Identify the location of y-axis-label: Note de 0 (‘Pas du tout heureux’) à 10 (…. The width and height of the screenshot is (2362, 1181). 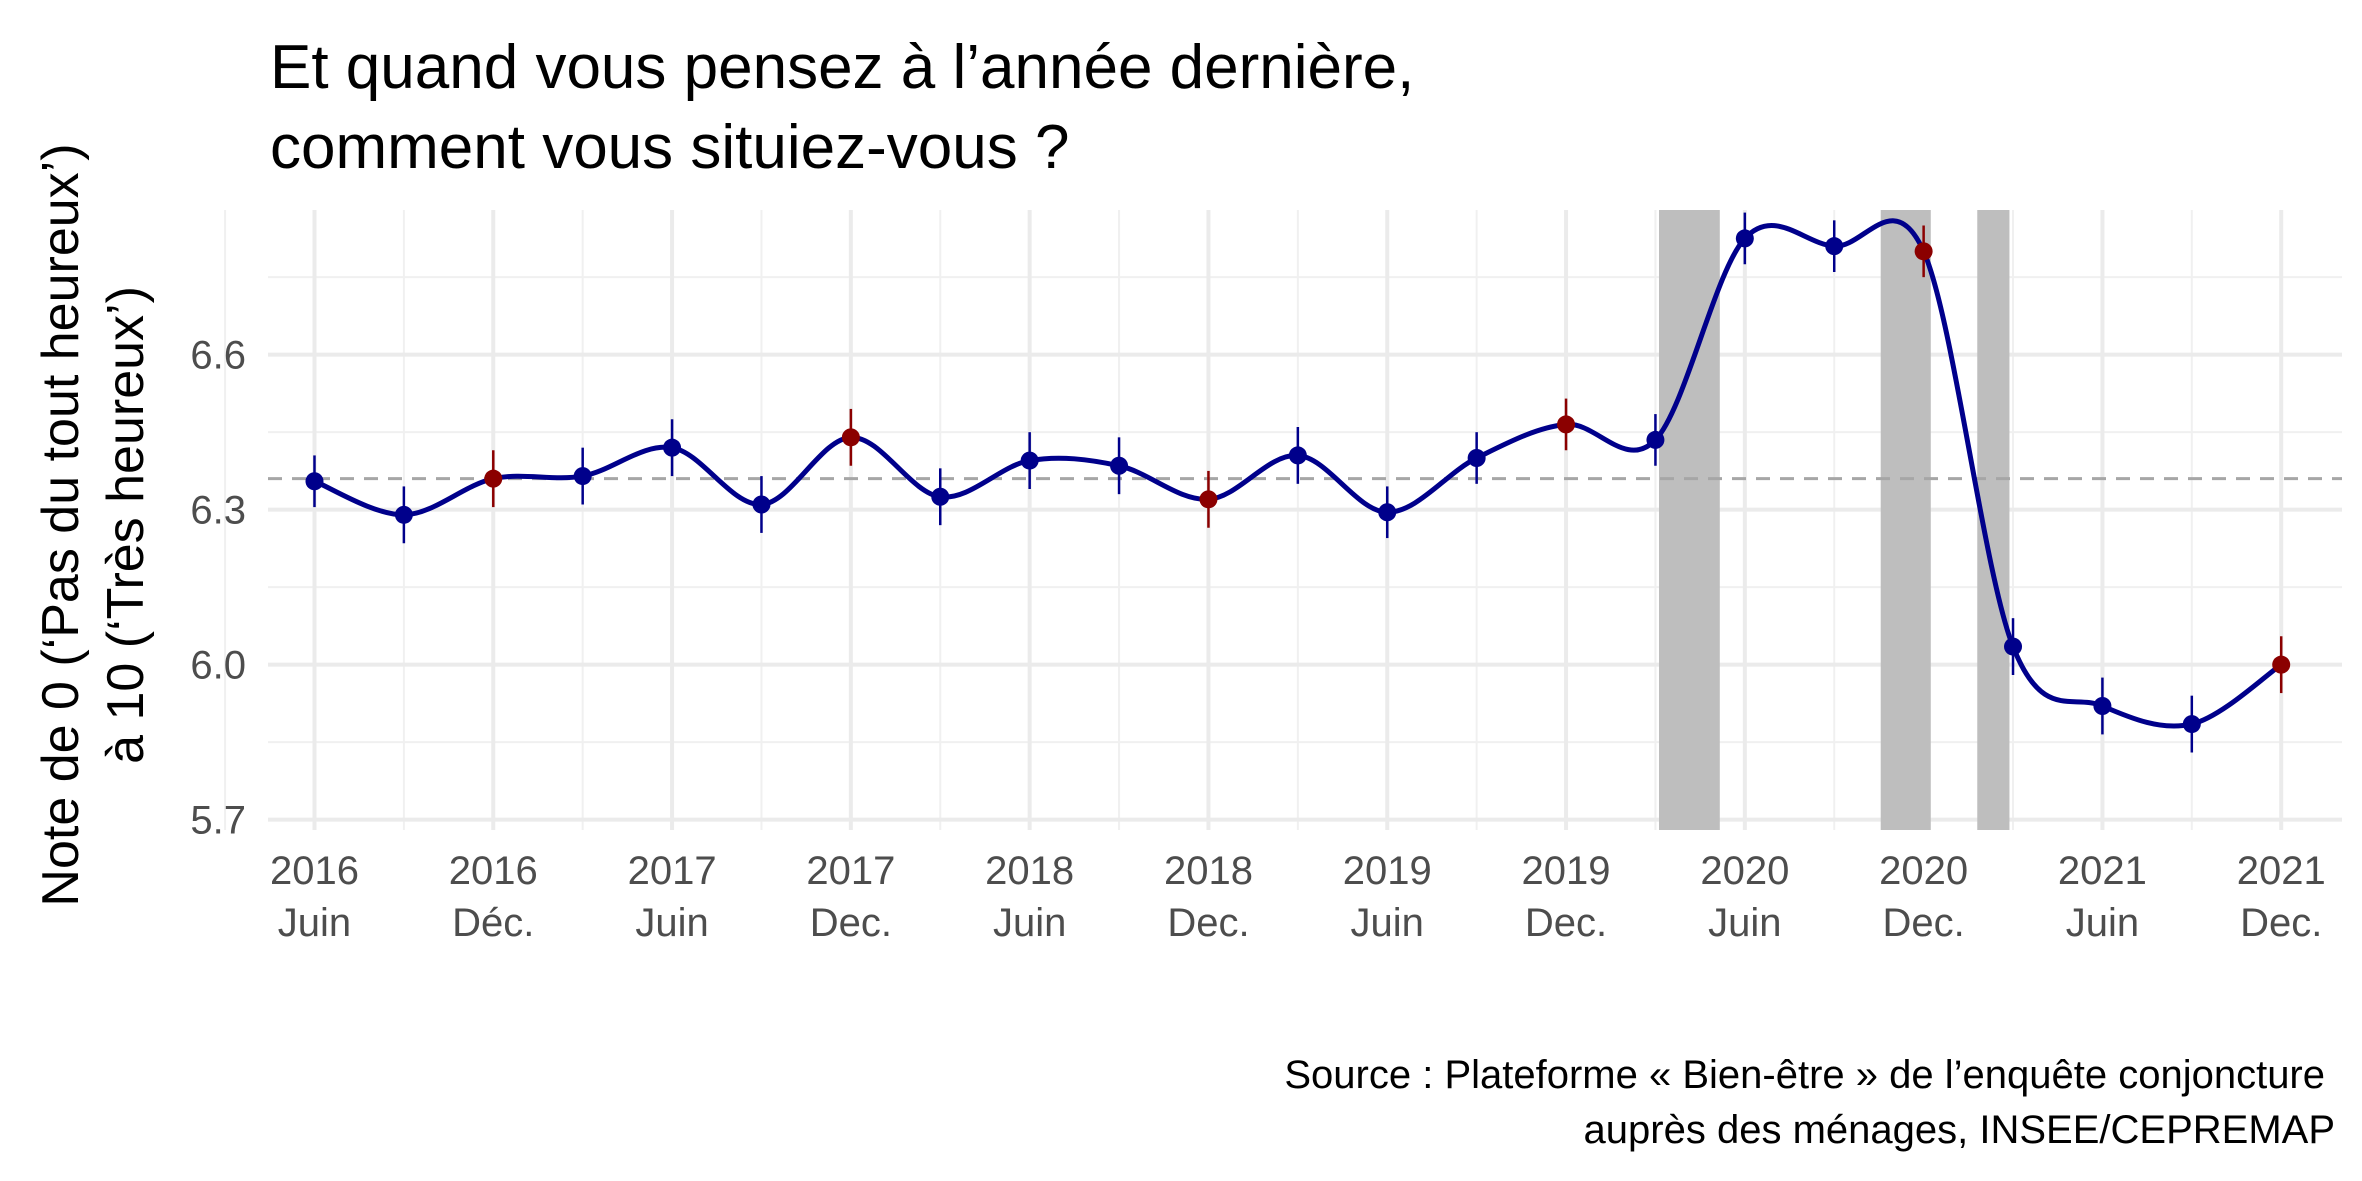
(93, 524).